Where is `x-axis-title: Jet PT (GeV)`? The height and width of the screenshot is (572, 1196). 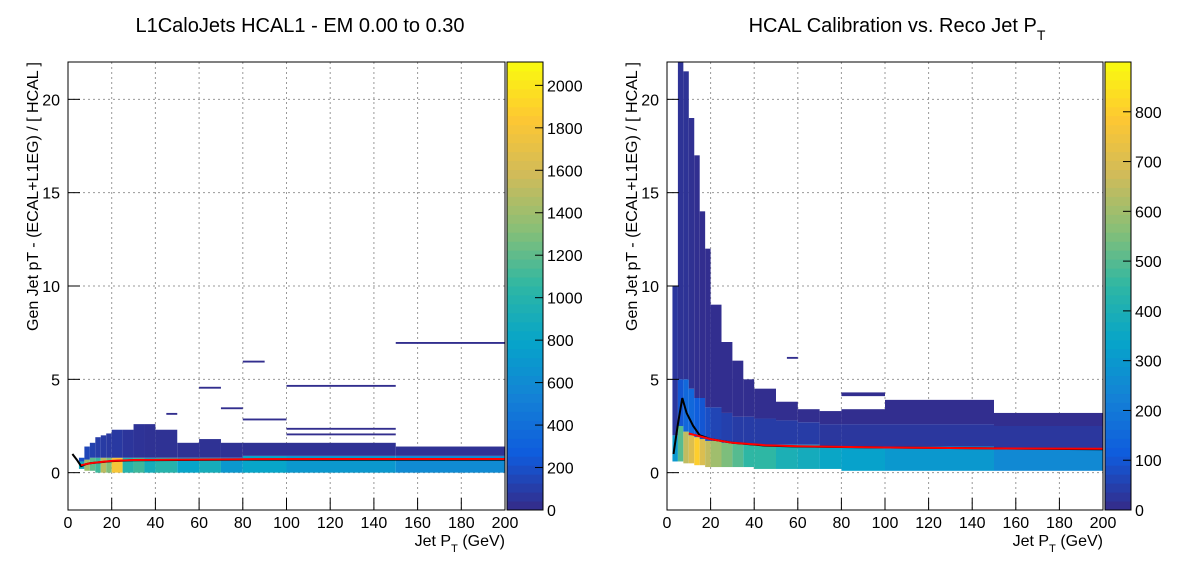
x-axis-title: Jet PT (GeV) is located at coordinates (460, 544).